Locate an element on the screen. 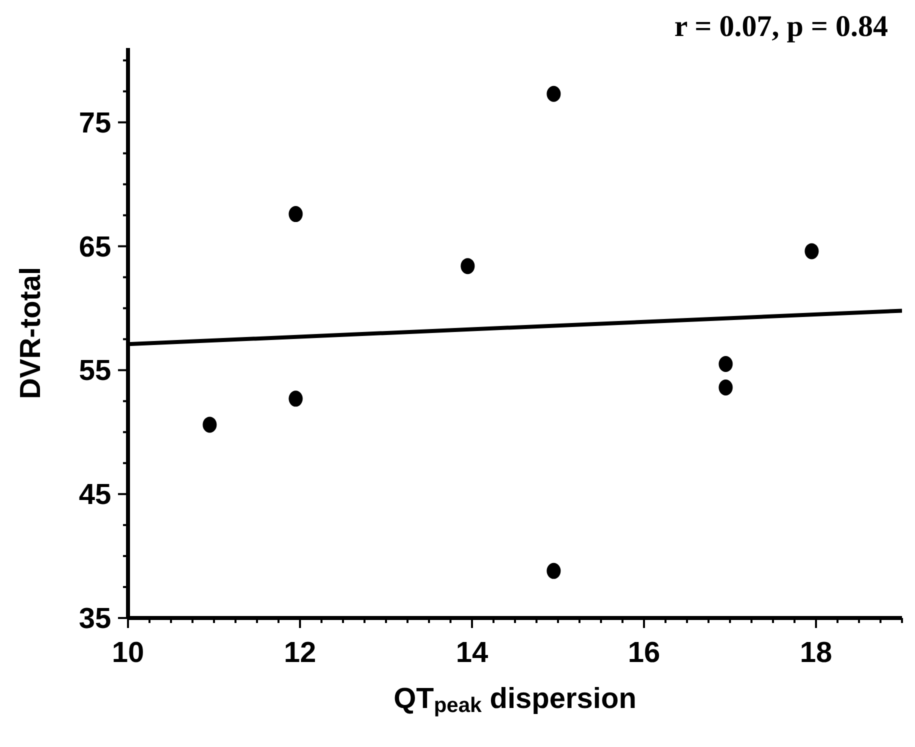  y-axis-title: DVR-total is located at coordinates (31, 333).